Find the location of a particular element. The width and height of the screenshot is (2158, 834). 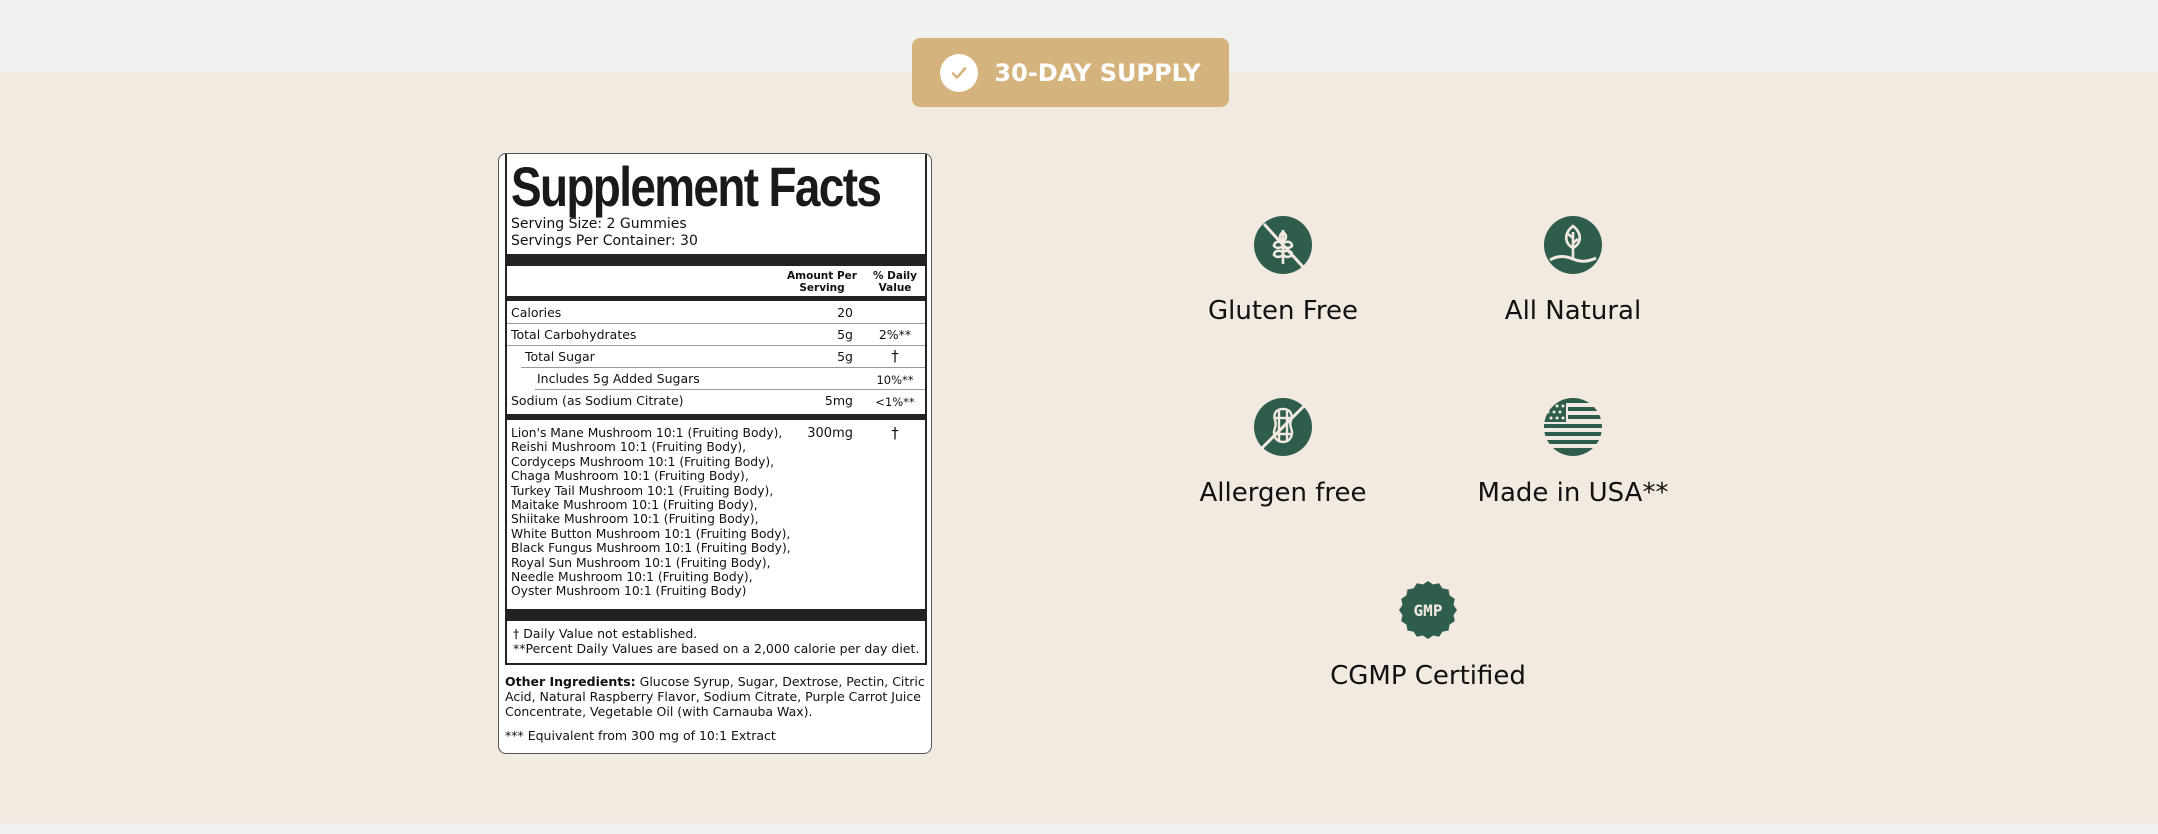

blend-ingredient: Cordyceps Mushroom 10:1 (Fruiting Body), is located at coordinates (643, 461).